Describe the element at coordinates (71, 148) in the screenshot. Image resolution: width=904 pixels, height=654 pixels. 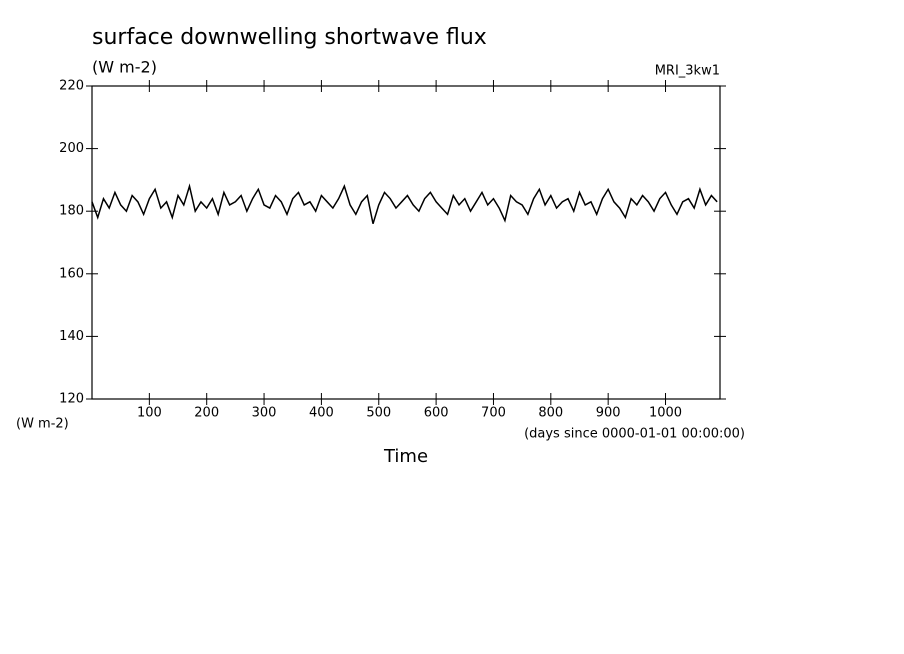
I see `y-tick-label: 200` at that location.